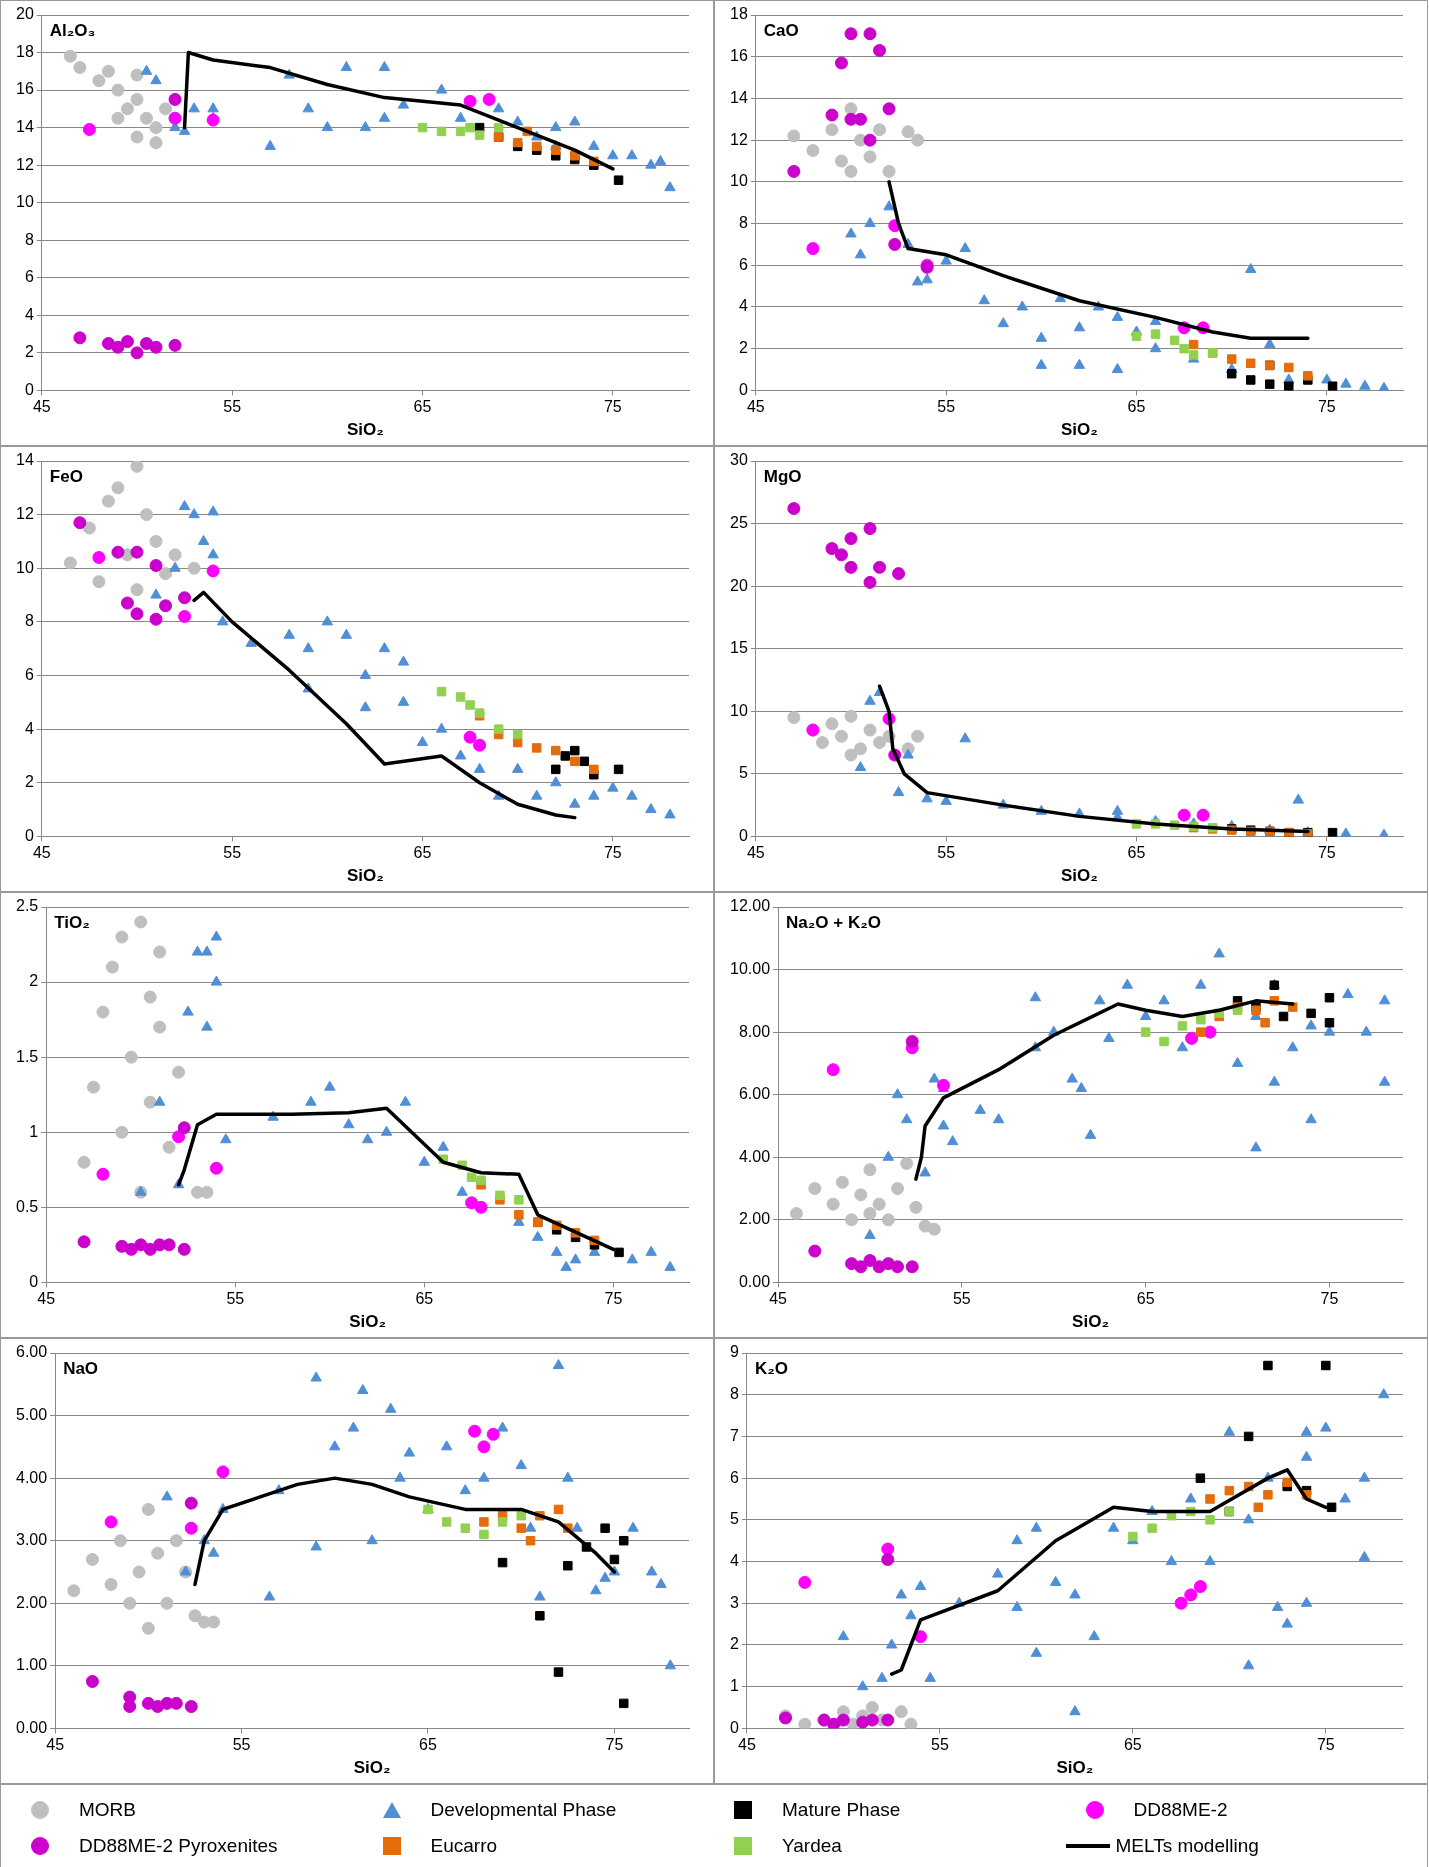 The height and width of the screenshot is (1867, 1429). What do you see at coordinates (734, 1435) in the screenshot?
I see `y-tick-label: 7` at bounding box center [734, 1435].